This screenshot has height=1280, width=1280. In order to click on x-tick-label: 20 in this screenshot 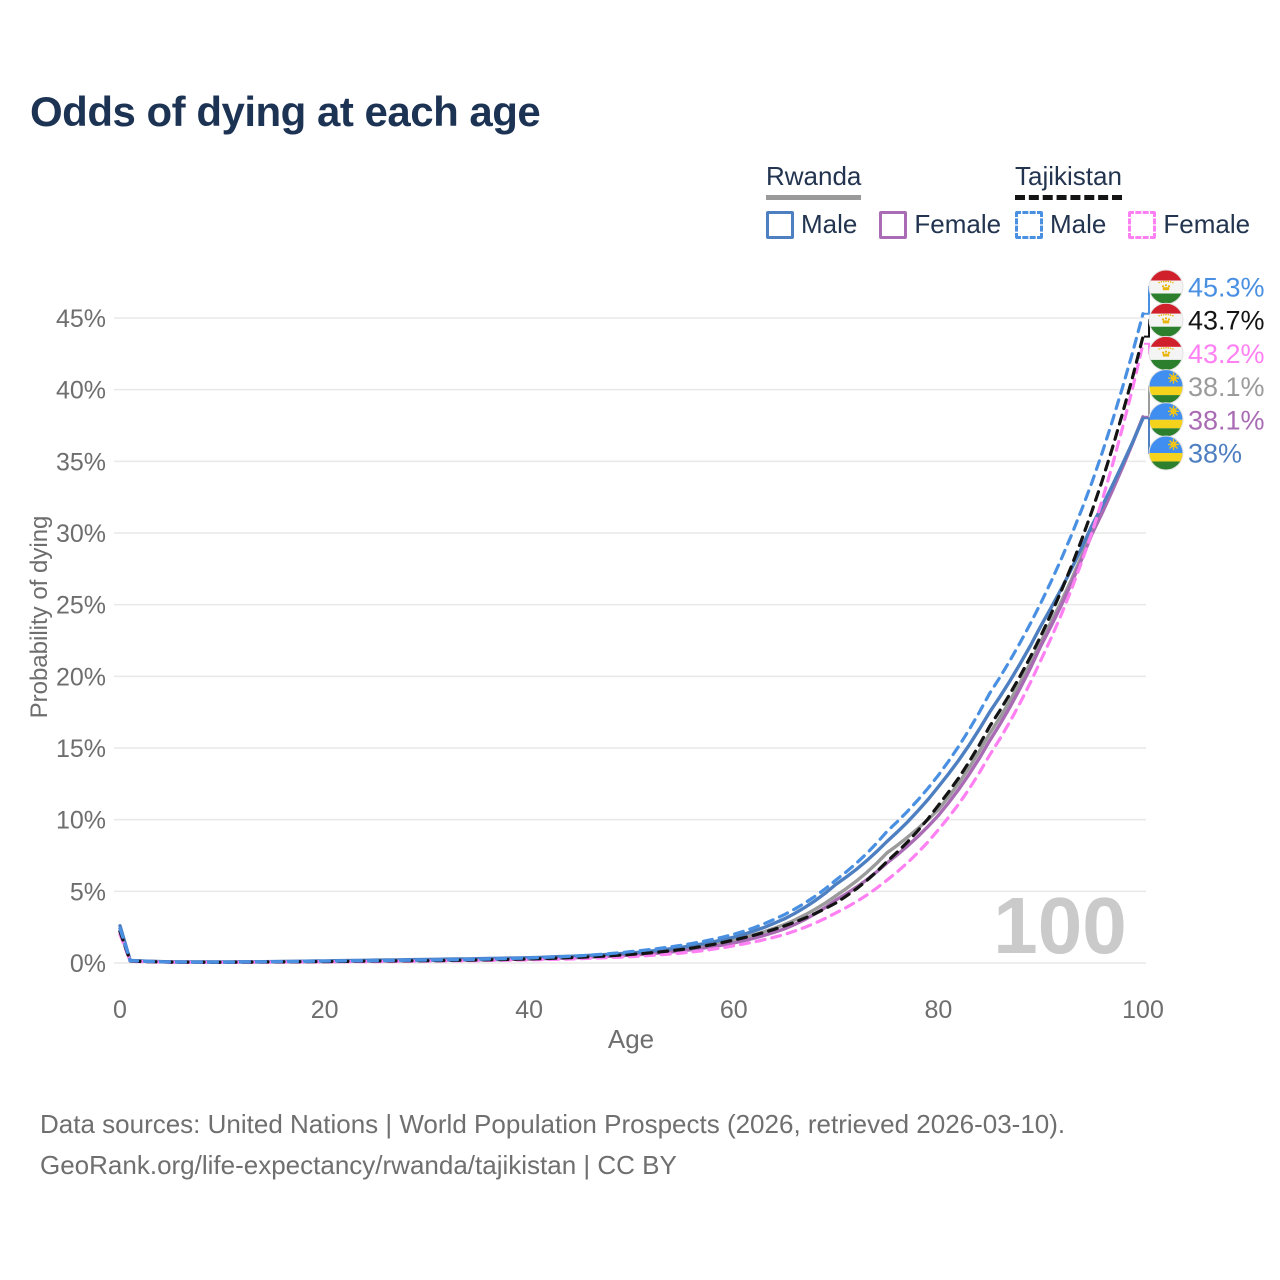, I will do `click(325, 1010)`.